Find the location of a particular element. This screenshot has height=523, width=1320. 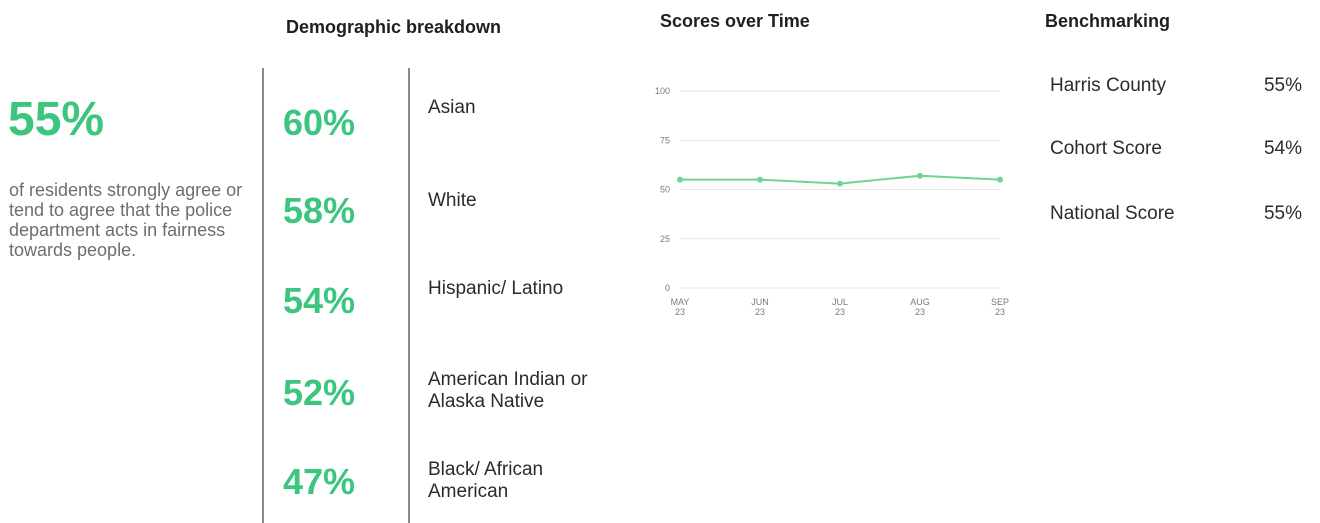

chart-y-axis: 0 25 50 75 100 is located at coordinates (662, 189).